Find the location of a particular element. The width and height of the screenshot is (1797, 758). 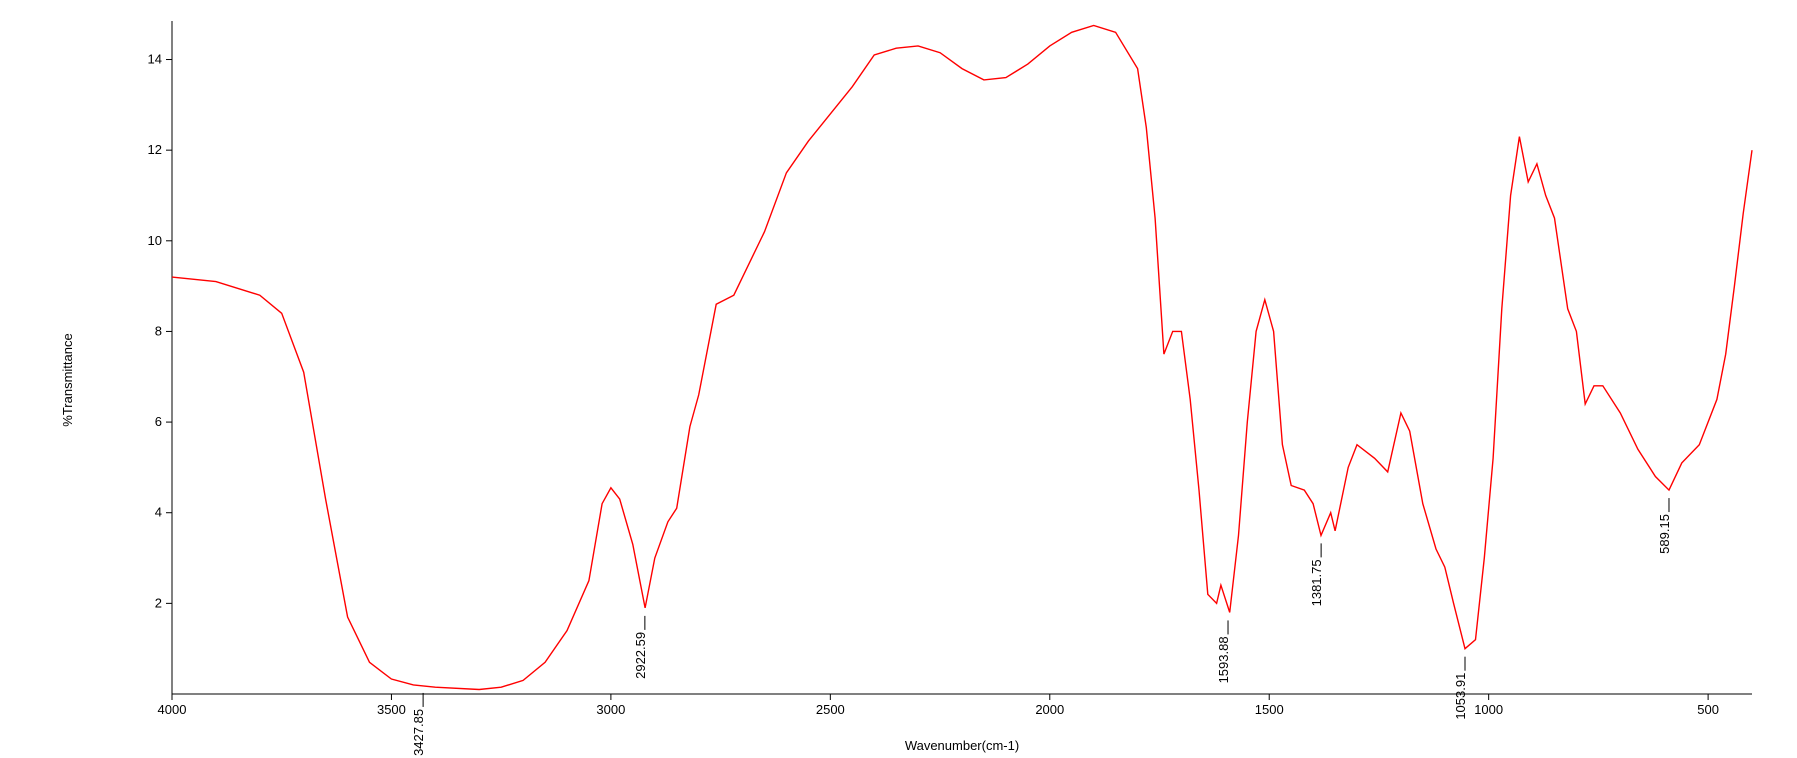

peak-label: 2922.59 is located at coordinates (640, 655).